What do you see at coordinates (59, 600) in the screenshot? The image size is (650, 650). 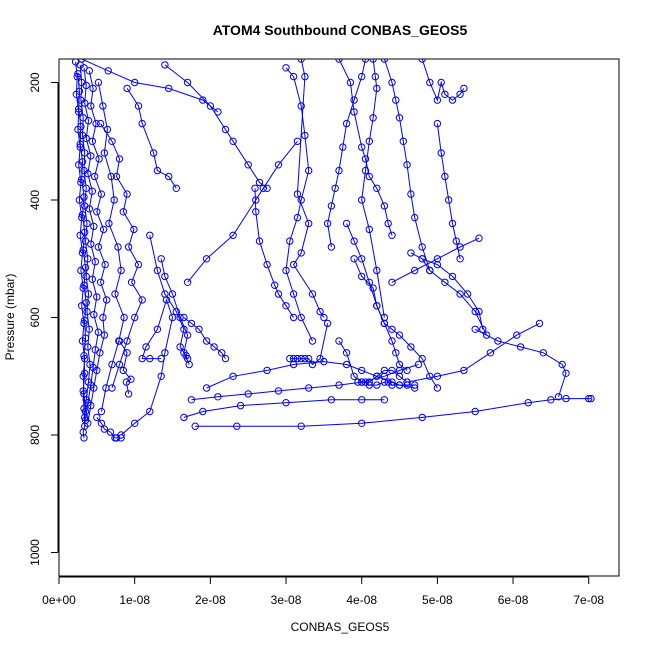 I see `x-tick-label: 0e+00` at bounding box center [59, 600].